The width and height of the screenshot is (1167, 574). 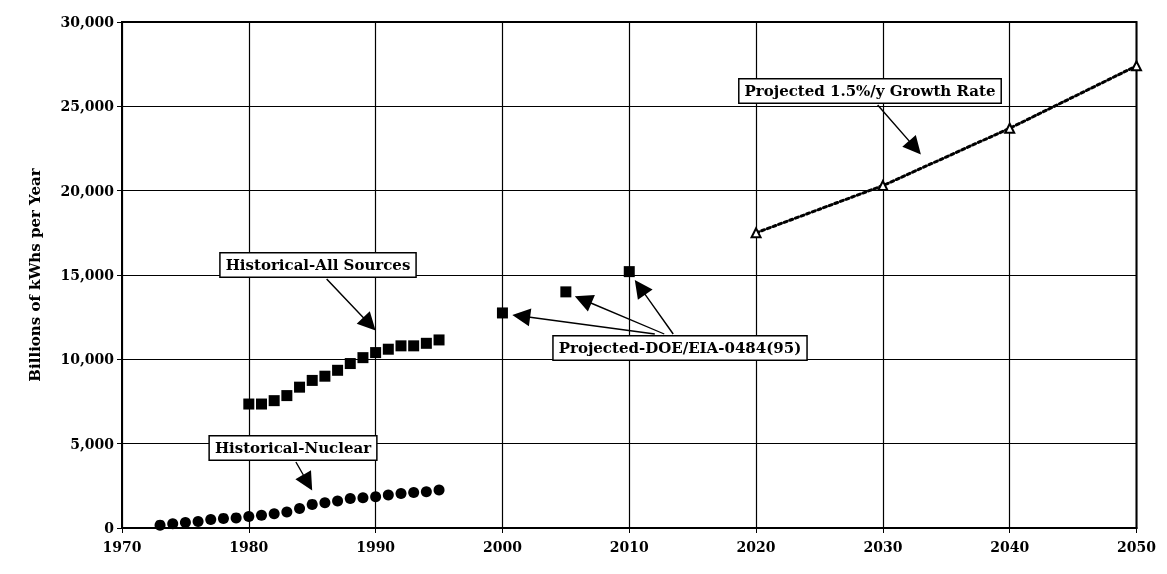 What do you see at coordinates (376, 547) in the screenshot?
I see `x-tick-label: 1990` at bounding box center [376, 547].